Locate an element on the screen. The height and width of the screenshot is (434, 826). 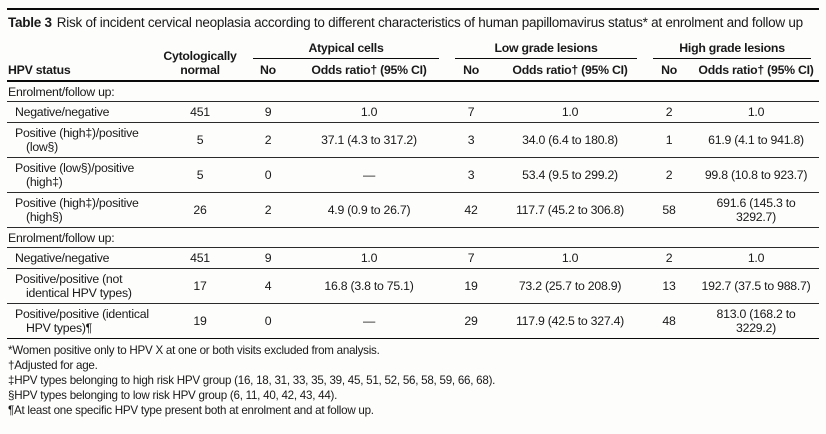
cell-no-lowgrade: 29 is located at coordinates (471, 320).